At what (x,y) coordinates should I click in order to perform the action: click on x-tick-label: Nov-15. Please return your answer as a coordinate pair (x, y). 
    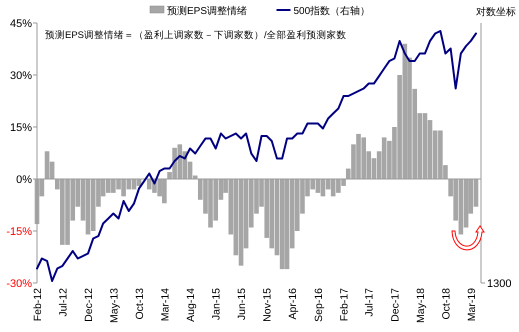
    Looking at the image, I should click on (268, 305).